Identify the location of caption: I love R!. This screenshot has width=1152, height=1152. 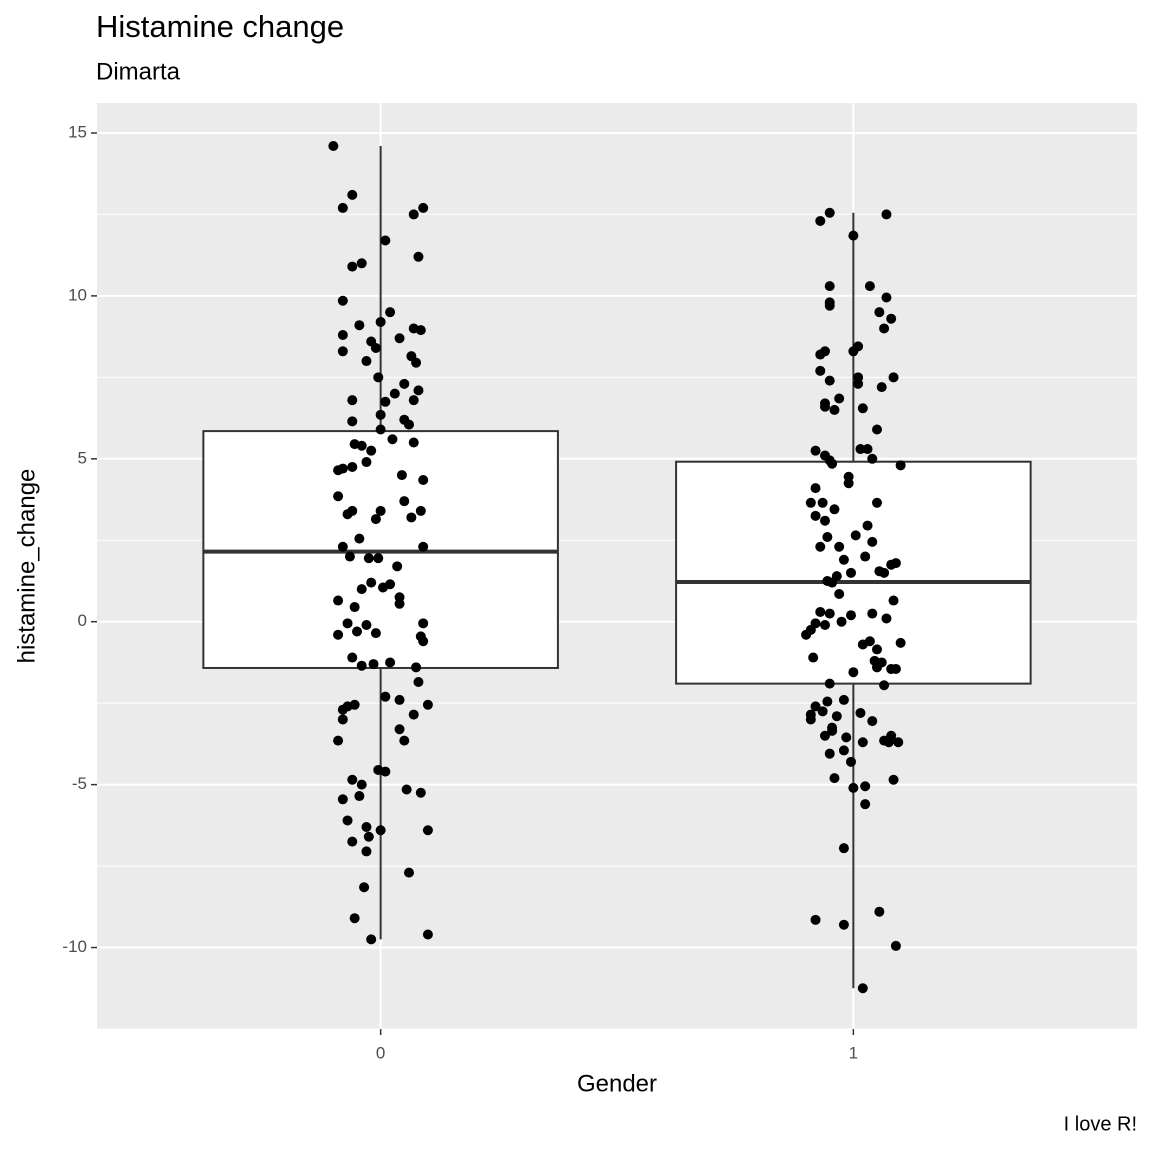
(1100, 1124).